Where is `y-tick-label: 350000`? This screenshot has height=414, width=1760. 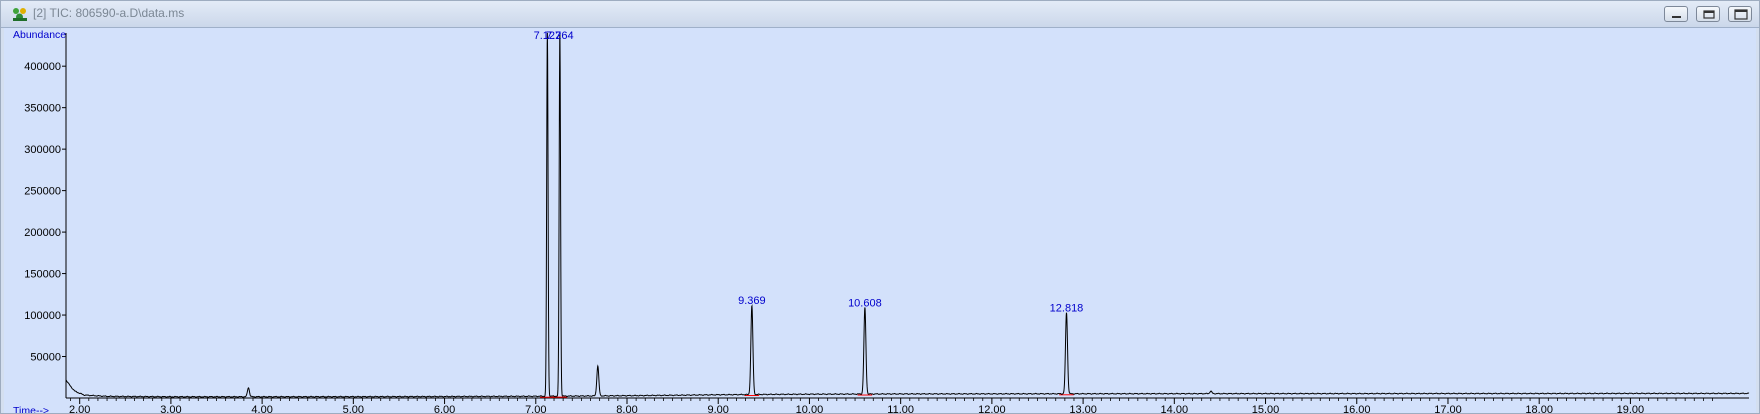
y-tick-label: 350000 is located at coordinates (42, 109).